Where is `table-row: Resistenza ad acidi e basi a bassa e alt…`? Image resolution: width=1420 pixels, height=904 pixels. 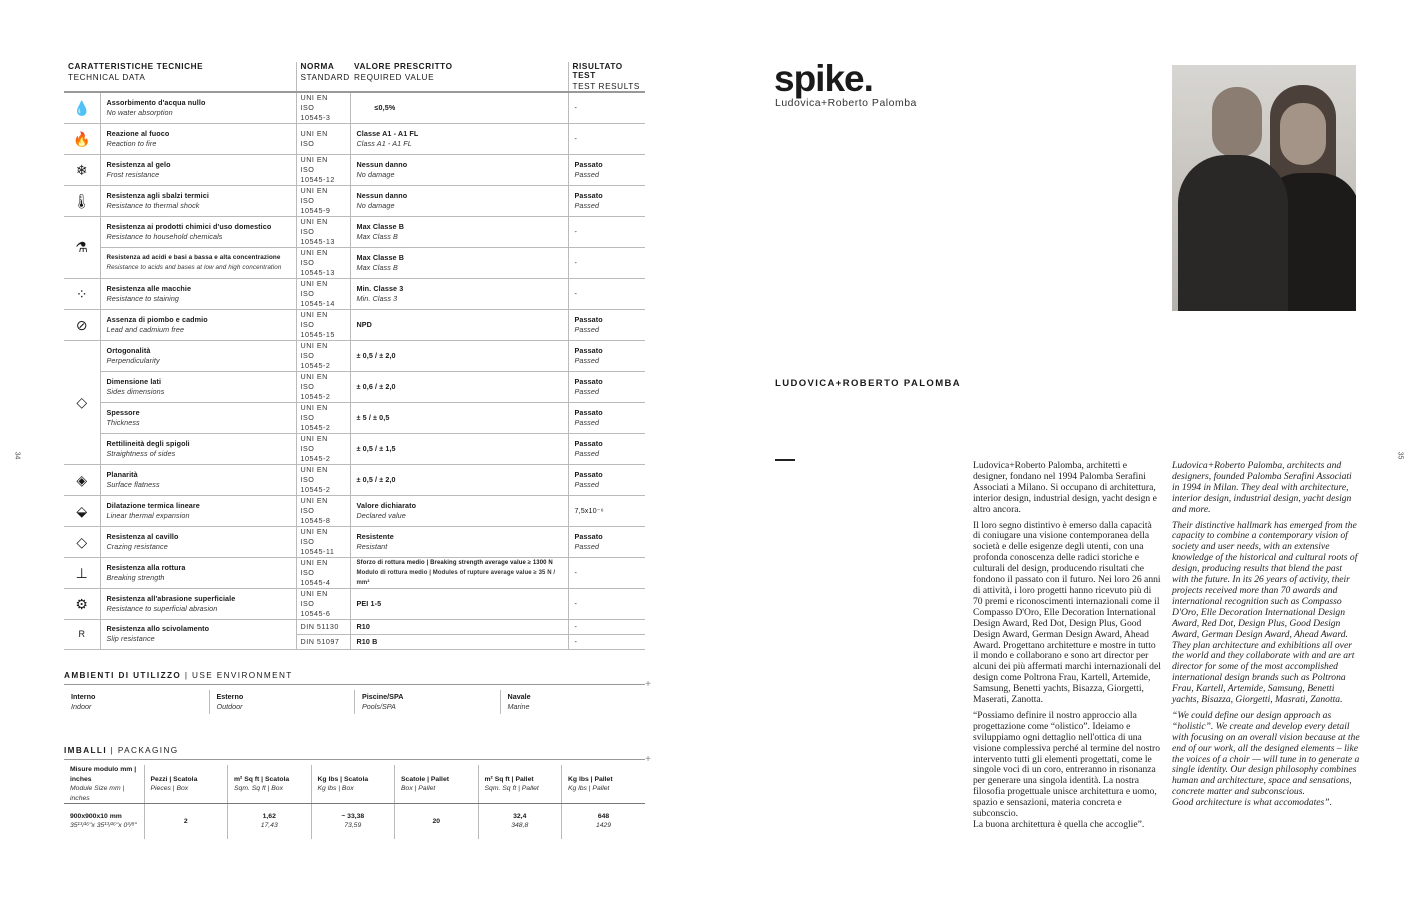 table-row: Resistenza ad acidi e basi a bassa e alt… is located at coordinates (354, 263).